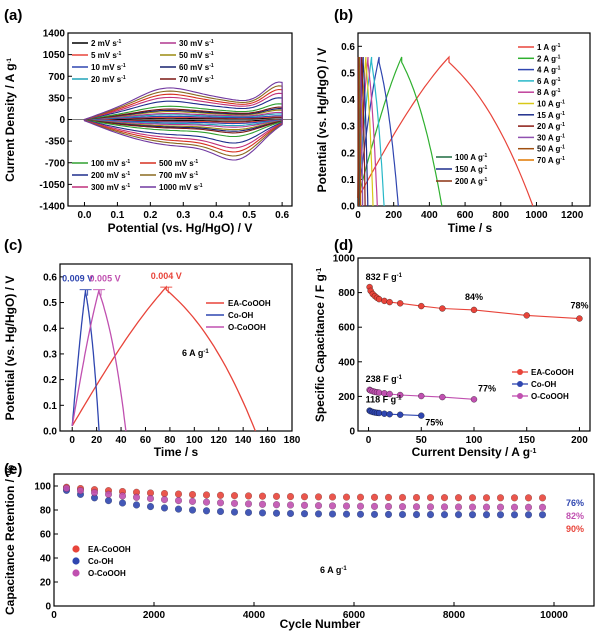 The width and height of the screenshot is (600, 633). Describe the element at coordinates (13, 245) in the screenshot. I see `panel-label-c: (c)` at that location.